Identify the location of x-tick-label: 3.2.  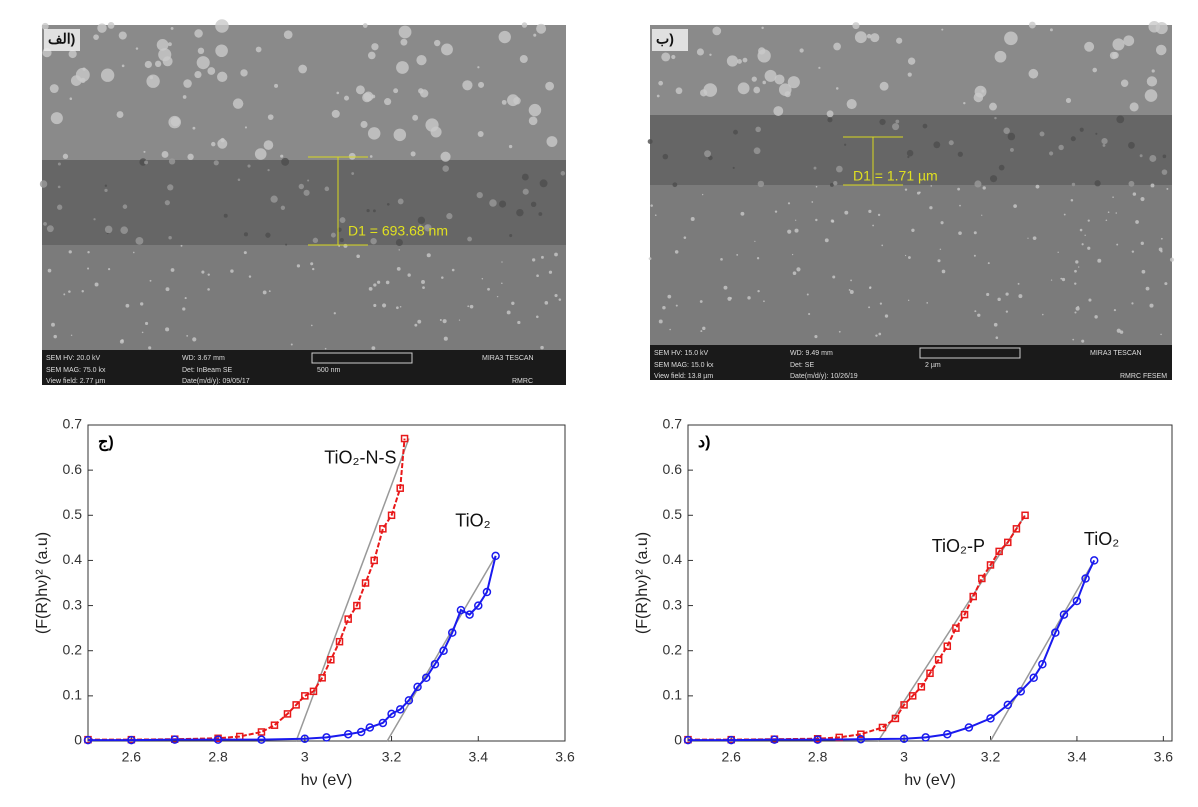
(392, 757).